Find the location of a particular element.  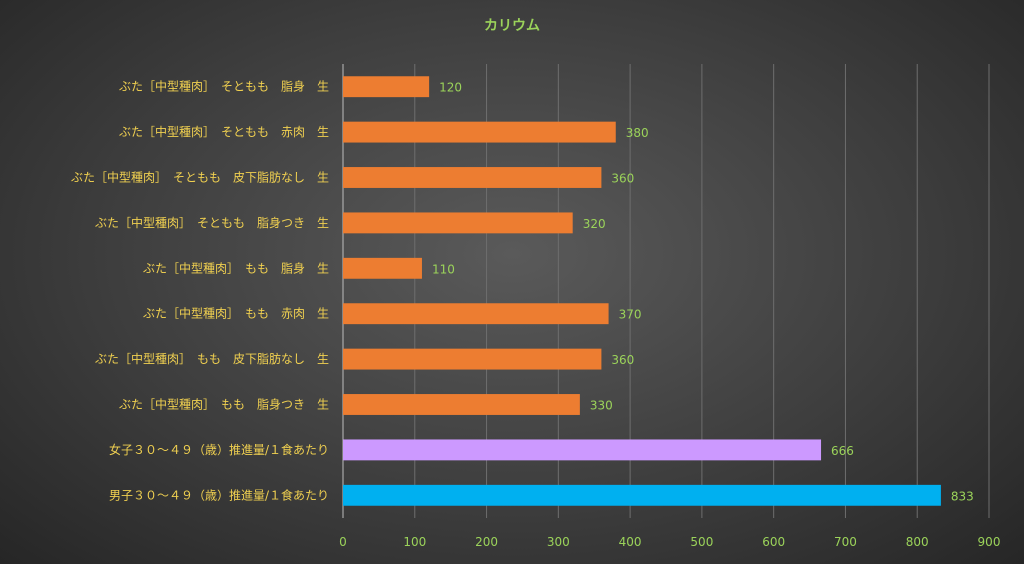

category-label: ぶた［中型種肉］ もも 赤肉 生 is located at coordinates (236, 313).